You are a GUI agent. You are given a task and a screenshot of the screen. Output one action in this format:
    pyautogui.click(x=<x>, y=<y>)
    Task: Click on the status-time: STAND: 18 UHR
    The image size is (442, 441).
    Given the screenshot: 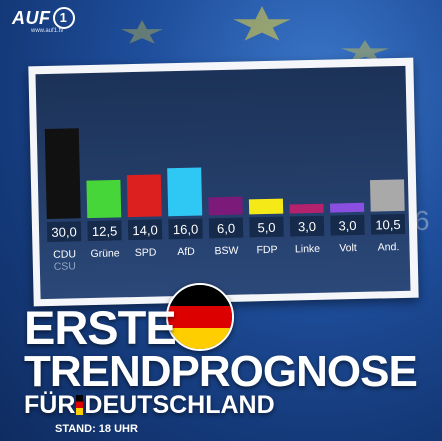 What is the action you would take?
    pyautogui.click(x=96, y=429)
    